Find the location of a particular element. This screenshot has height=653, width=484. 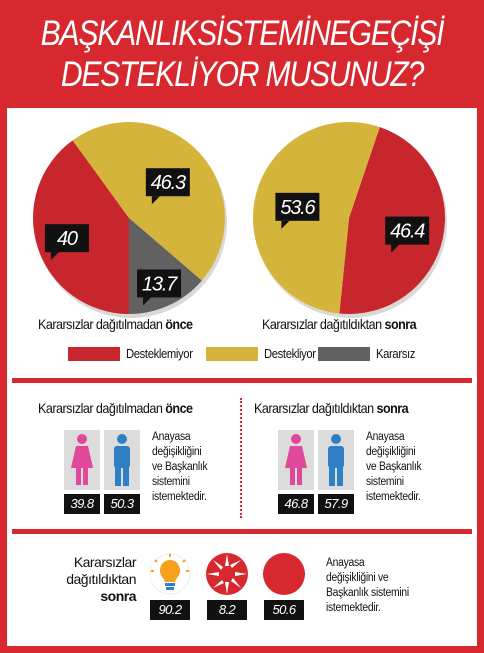

male-bar-bg-after is located at coordinates (336, 460).